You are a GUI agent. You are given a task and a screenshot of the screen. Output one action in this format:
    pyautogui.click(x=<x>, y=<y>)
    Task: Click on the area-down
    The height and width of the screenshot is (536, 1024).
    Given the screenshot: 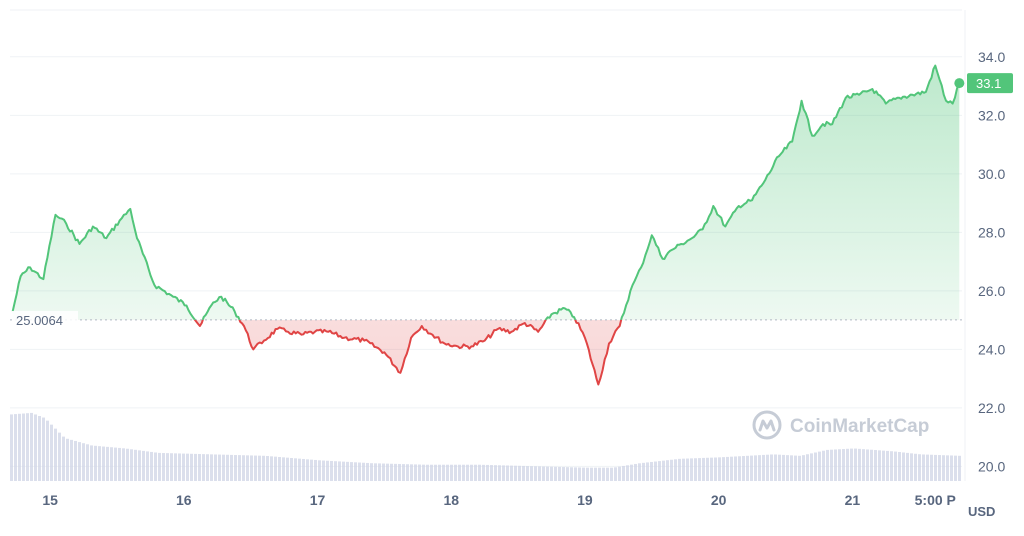 What is the action you would take?
    pyautogui.click(x=408, y=352)
    